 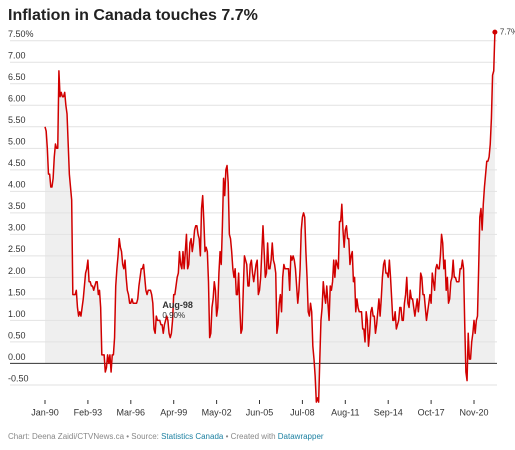 I want to click on y-tick-label: 6.50, so click(x=17, y=77).